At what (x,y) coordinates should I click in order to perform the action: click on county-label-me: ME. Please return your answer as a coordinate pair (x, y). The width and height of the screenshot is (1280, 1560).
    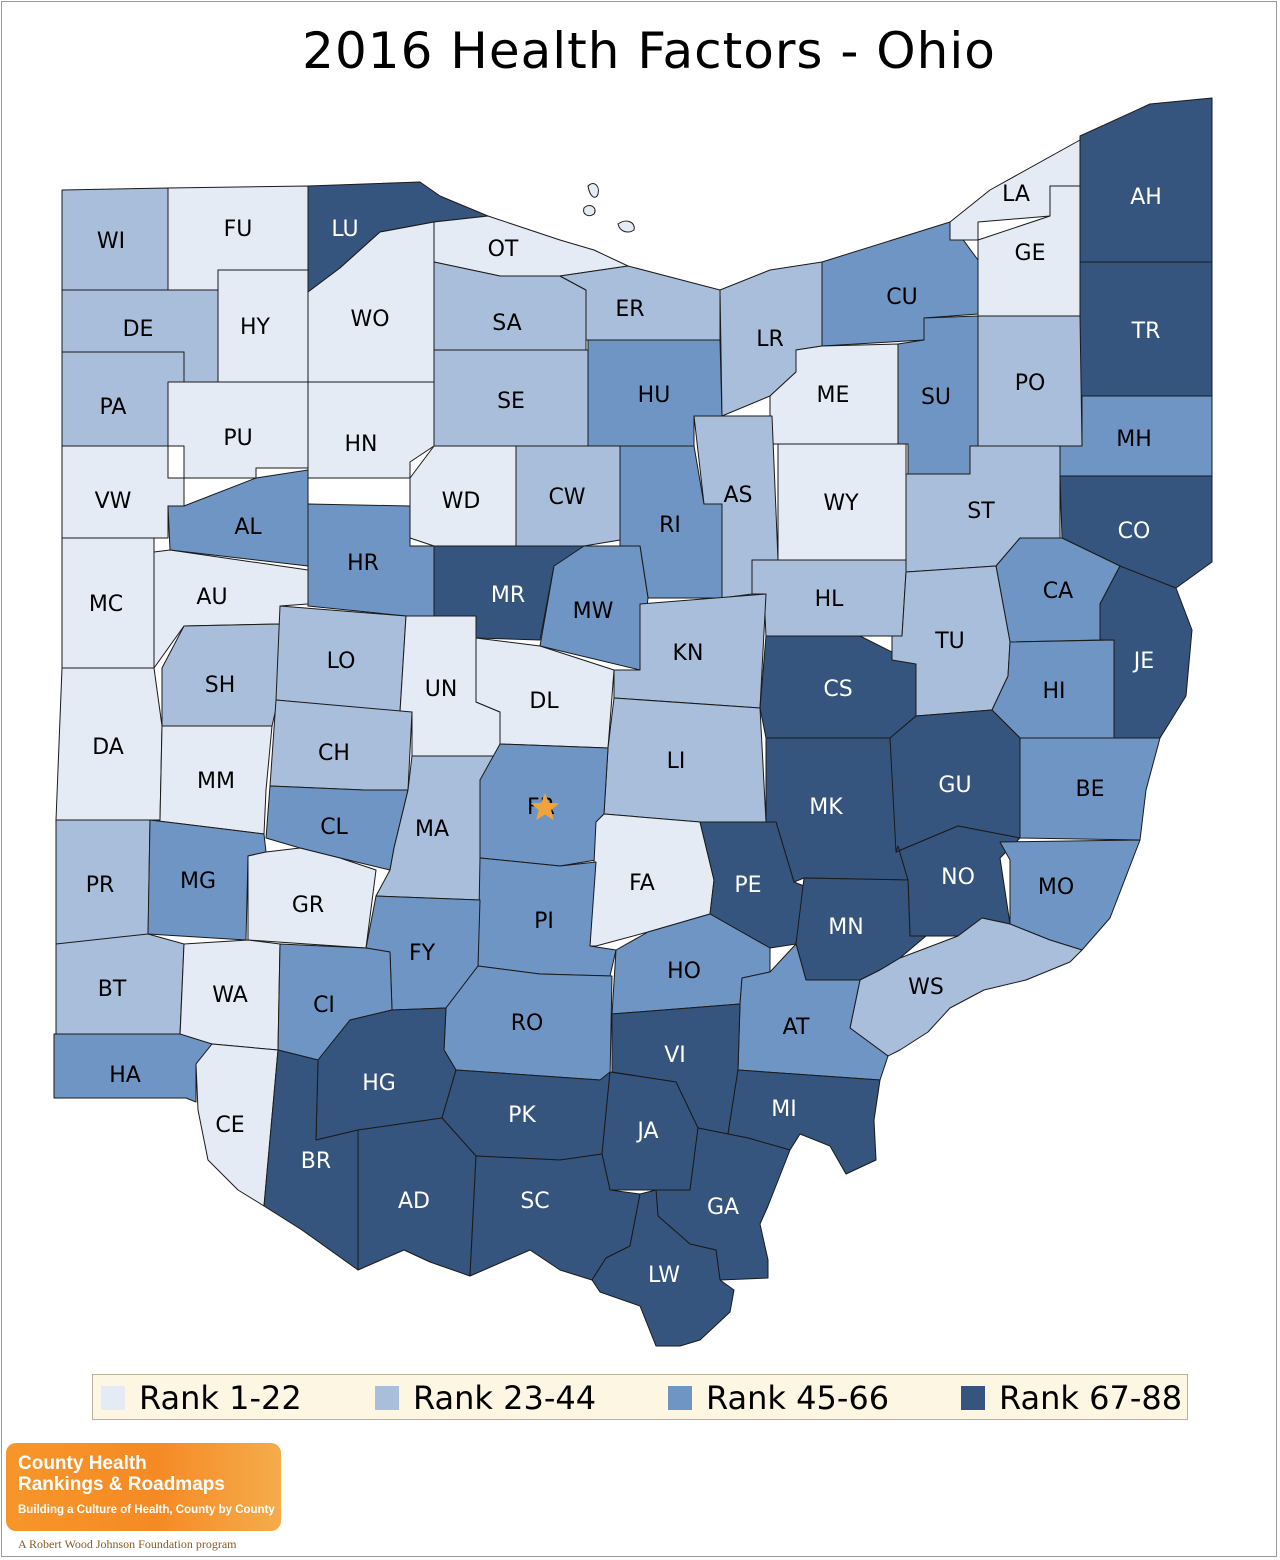
    Looking at the image, I should click on (833, 395).